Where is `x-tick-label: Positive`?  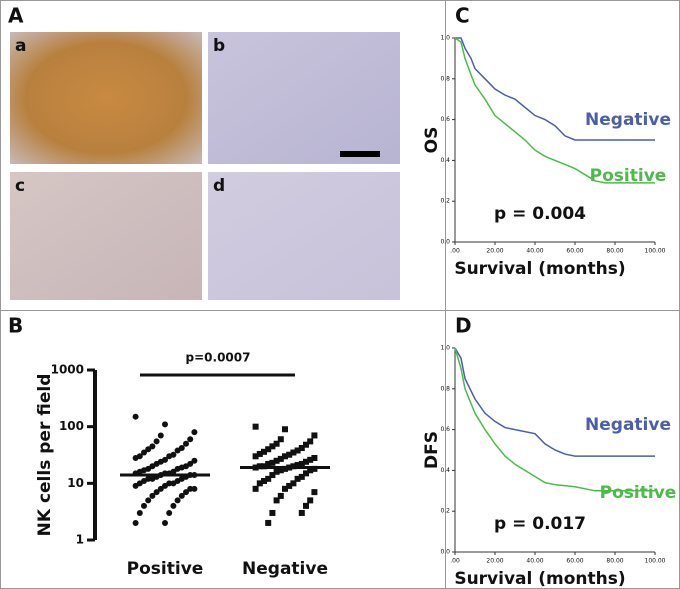
x-tick-label: Positive is located at coordinates (165, 569).